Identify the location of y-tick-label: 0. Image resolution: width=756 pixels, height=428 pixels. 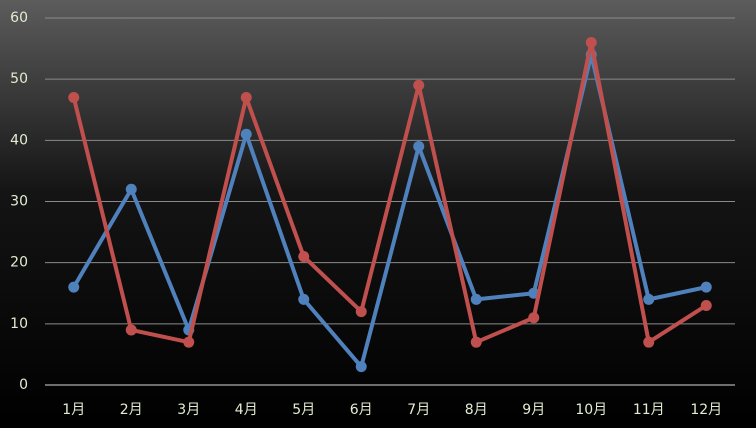
(23, 385).